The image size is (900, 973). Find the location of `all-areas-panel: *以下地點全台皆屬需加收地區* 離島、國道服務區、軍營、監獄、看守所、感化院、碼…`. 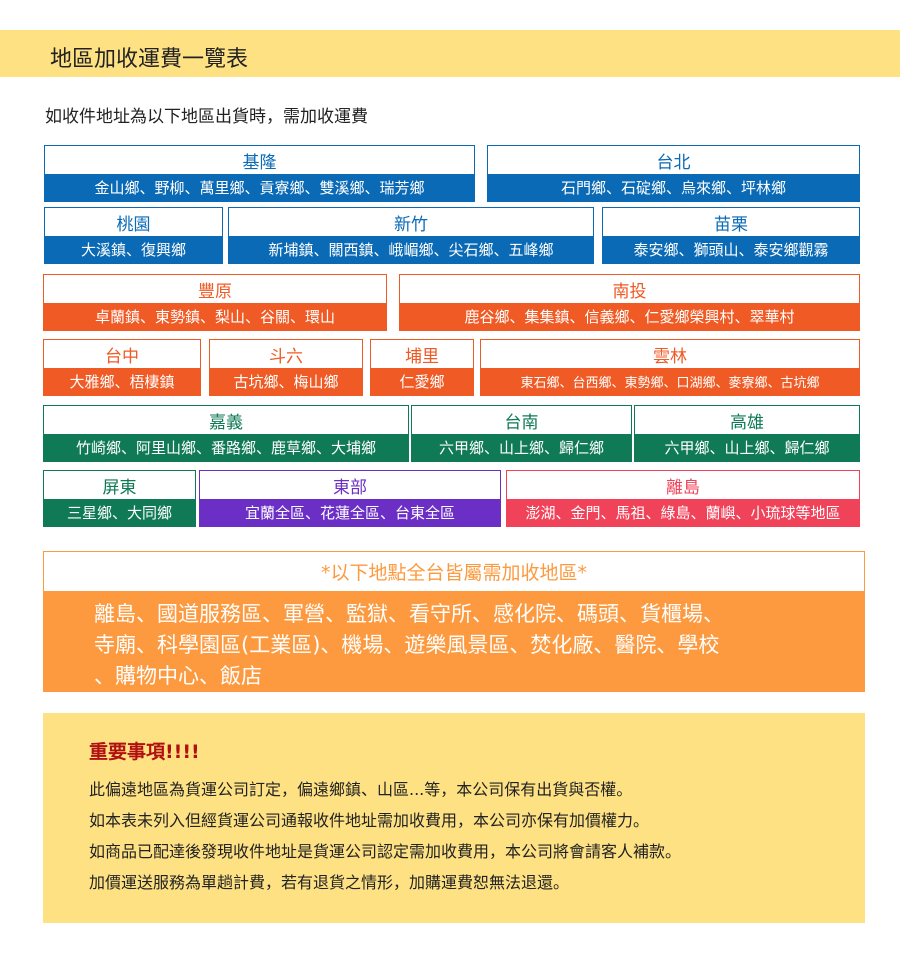

all-areas-panel: *以下地點全台皆屬需加收地區* 離島、國道服務區、軍營、監獄、看守所、感化院、碼… is located at coordinates (454, 621).